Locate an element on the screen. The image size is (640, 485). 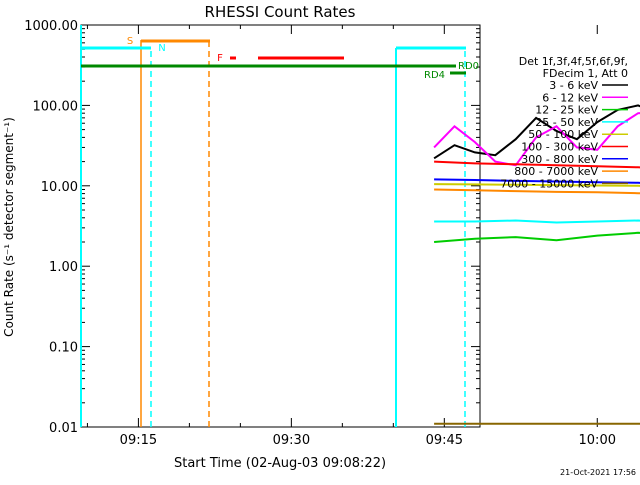
x-tick-label: 09:45 is located at coordinates (444, 440).